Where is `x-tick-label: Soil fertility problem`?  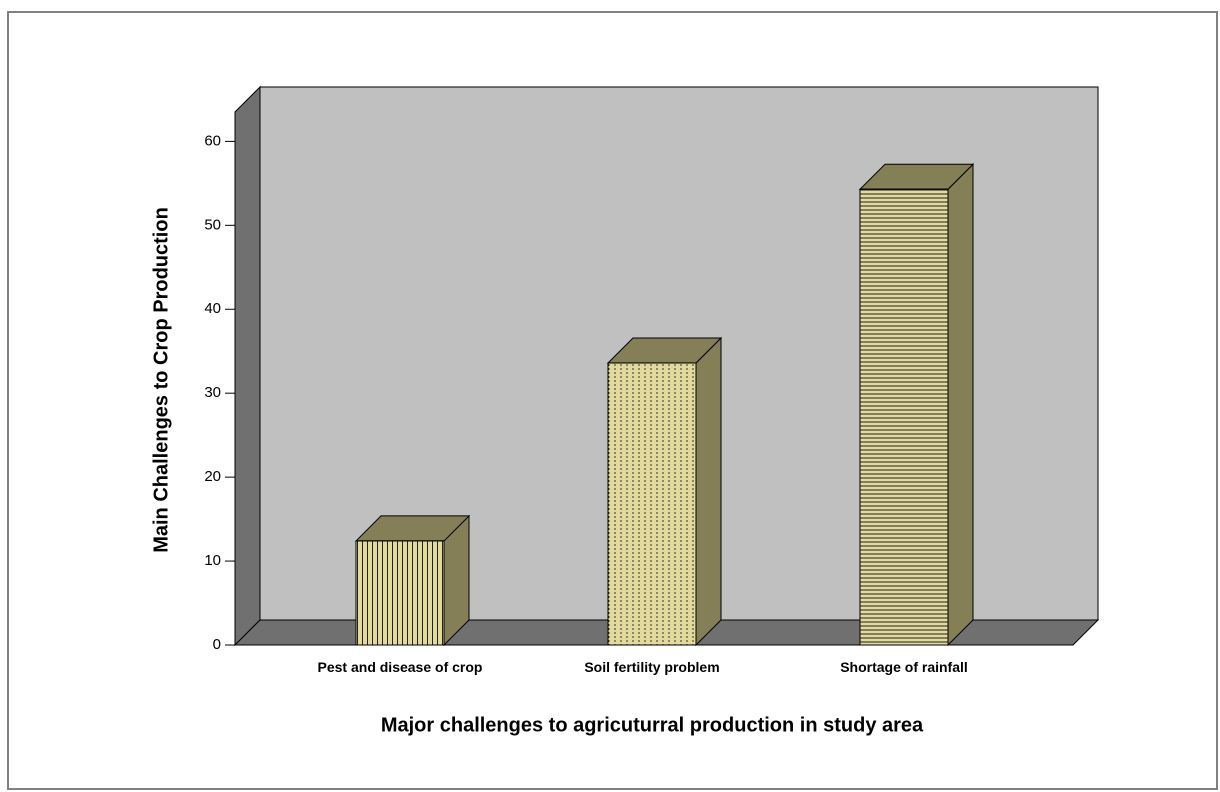
x-tick-label: Soil fertility problem is located at coordinates (652, 667).